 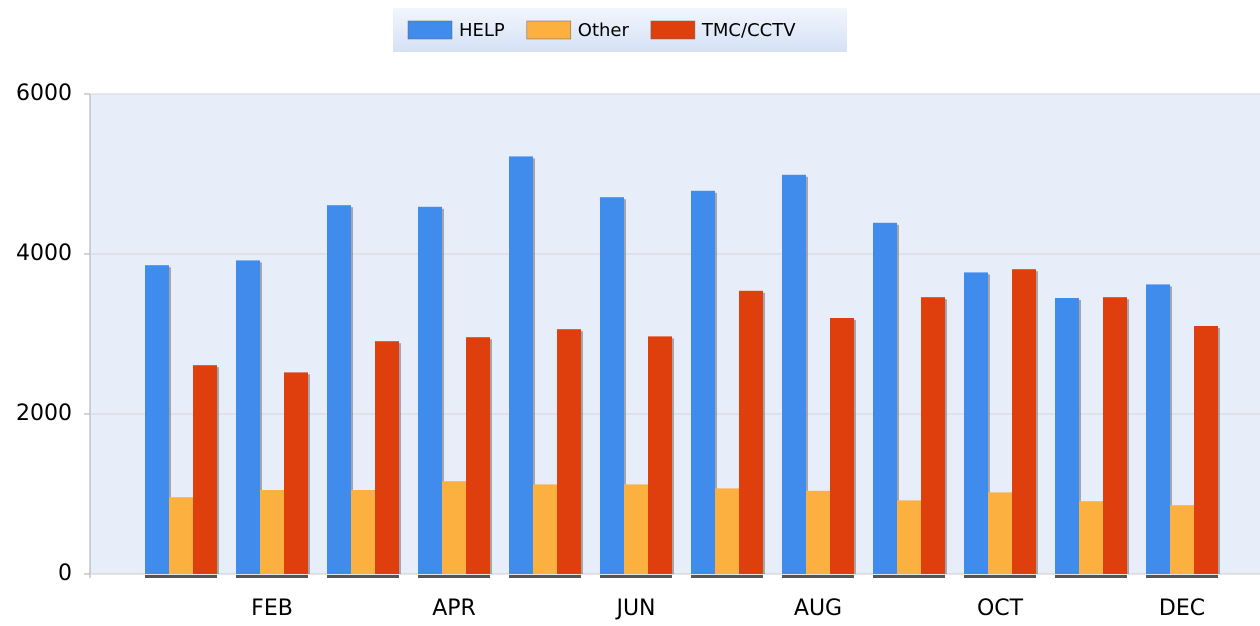 What do you see at coordinates (748, 30) in the screenshot?
I see `legend-label: TMC/CCTV` at bounding box center [748, 30].